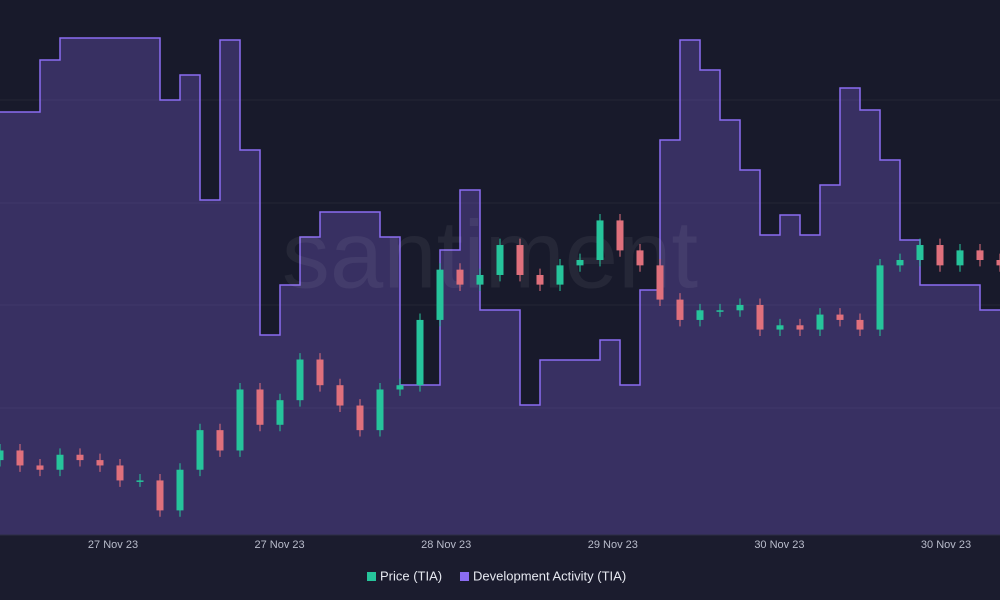 Image resolution: width=1000 pixels, height=600 pixels. I want to click on x-tick-label: 29 Nov 23, so click(613, 545).